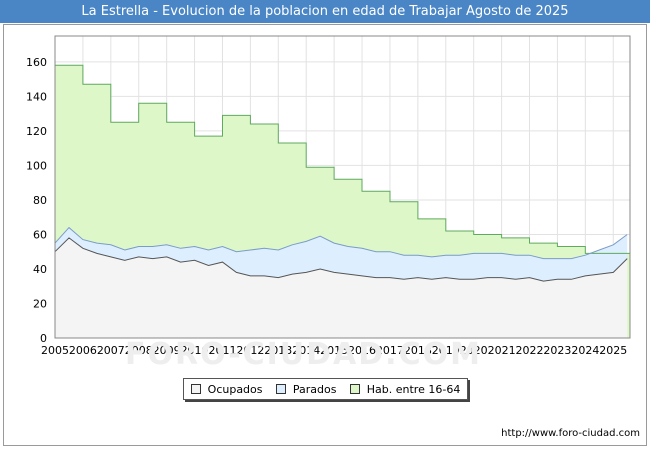 This screenshot has width=650, height=450. What do you see at coordinates (474, 350) in the screenshot?
I see `x-tick-label-15: 2020` at bounding box center [474, 350].